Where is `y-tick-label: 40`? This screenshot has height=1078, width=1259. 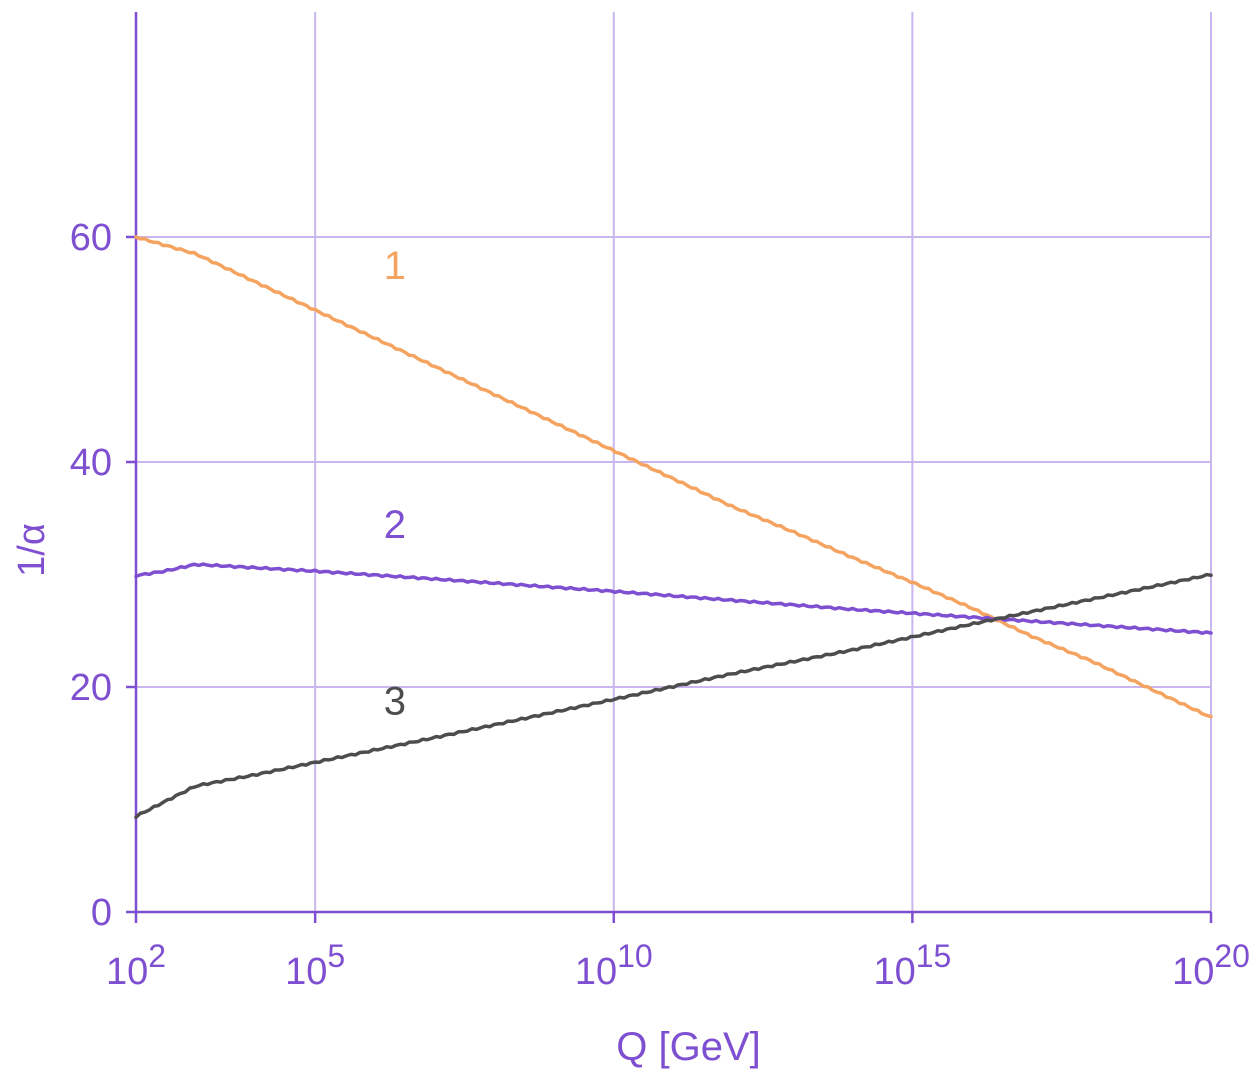 y-tick-label: 40 is located at coordinates (91, 463).